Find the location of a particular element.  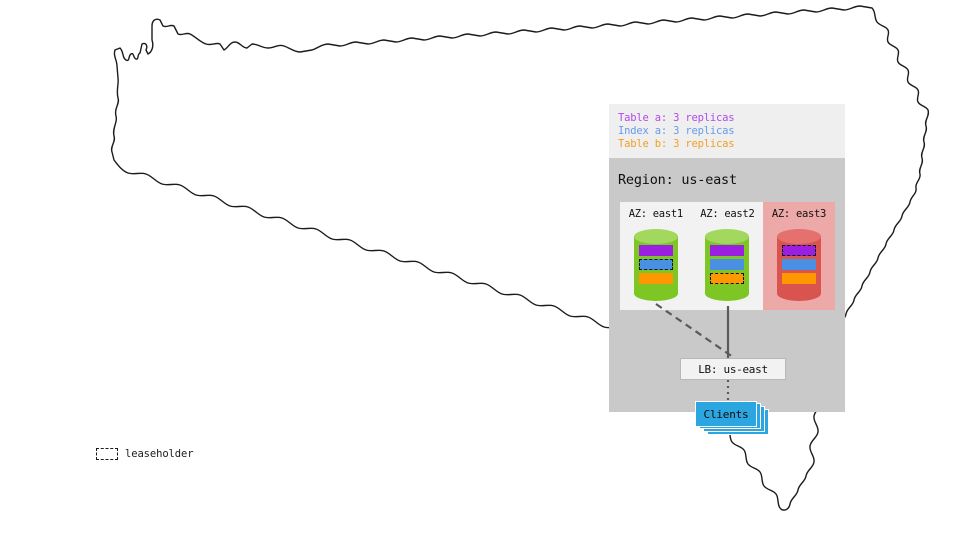

legend-line-table-b: Table b: 3 replicas is located at coordinates (676, 144).